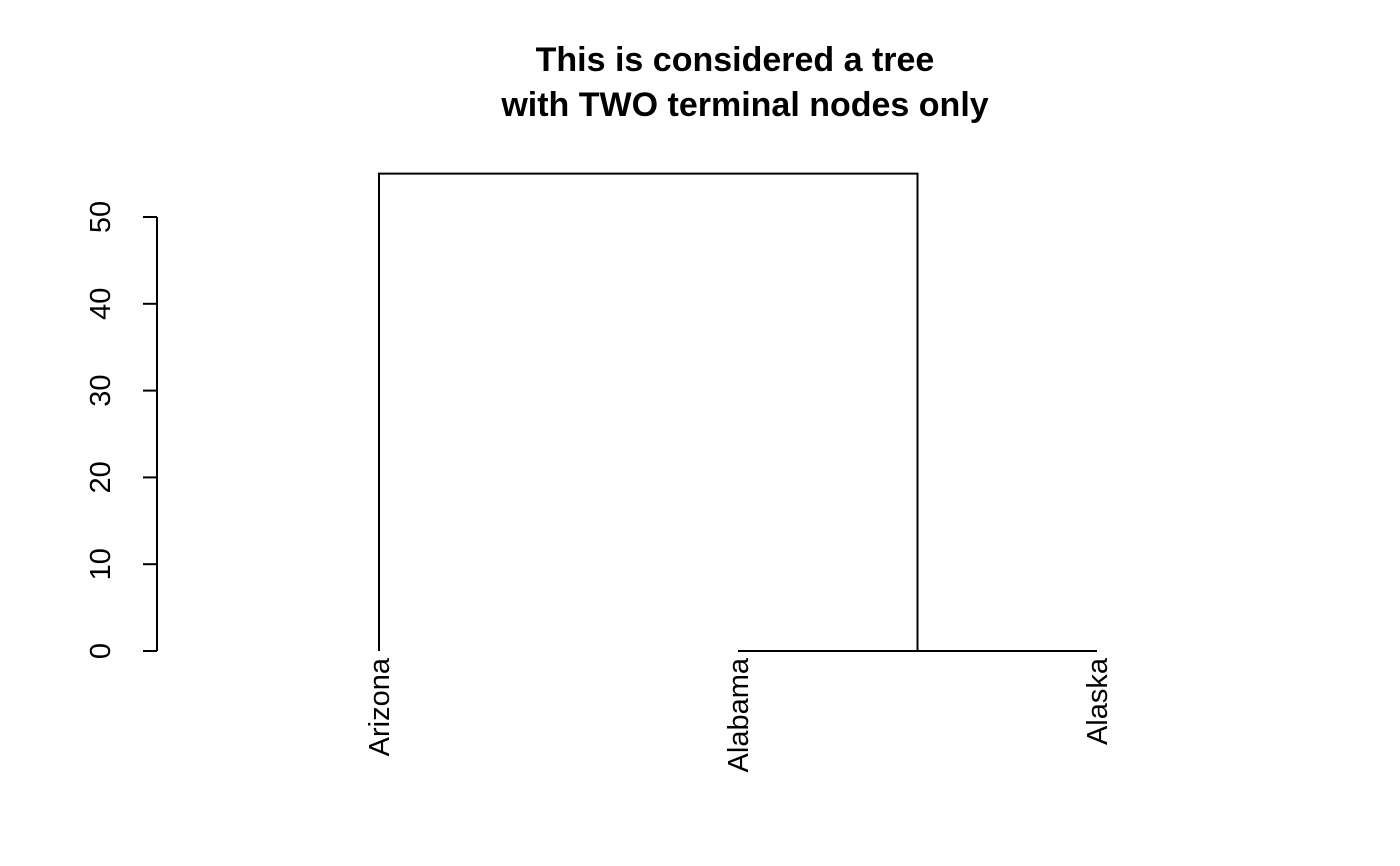 The image size is (1400, 866). What do you see at coordinates (735, 60) in the screenshot?
I see `chart-title-line-1: This is considered a tree` at bounding box center [735, 60].